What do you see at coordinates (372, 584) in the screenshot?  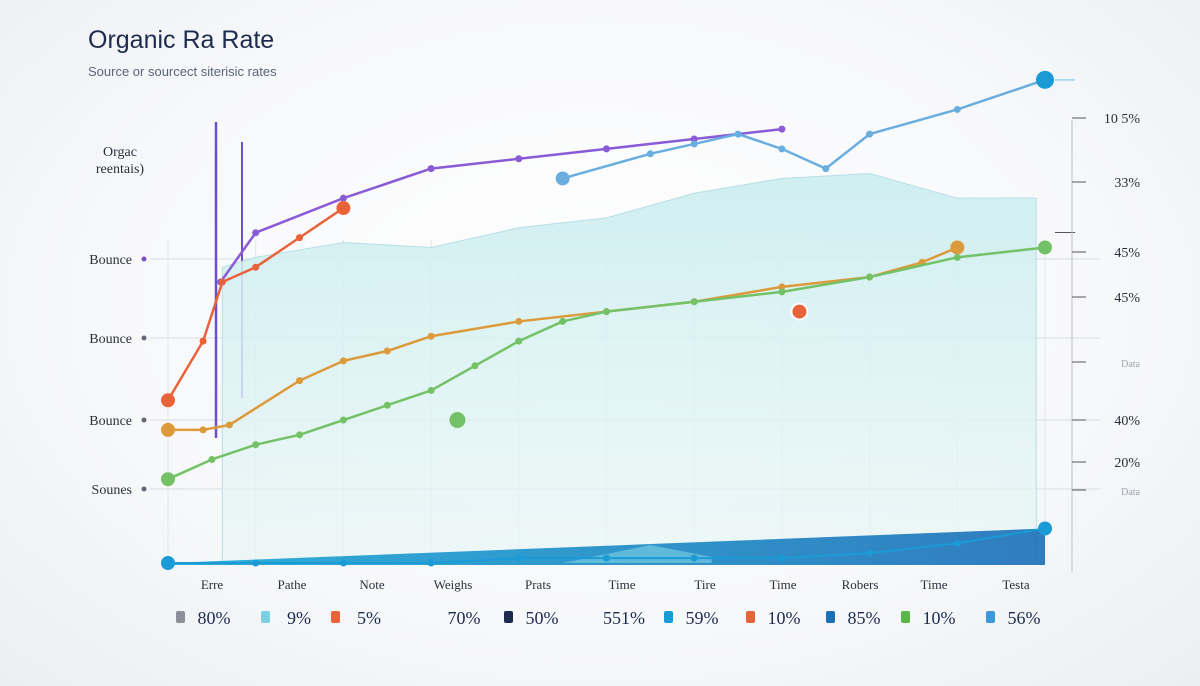 I see `x-tick-label: Note` at bounding box center [372, 584].